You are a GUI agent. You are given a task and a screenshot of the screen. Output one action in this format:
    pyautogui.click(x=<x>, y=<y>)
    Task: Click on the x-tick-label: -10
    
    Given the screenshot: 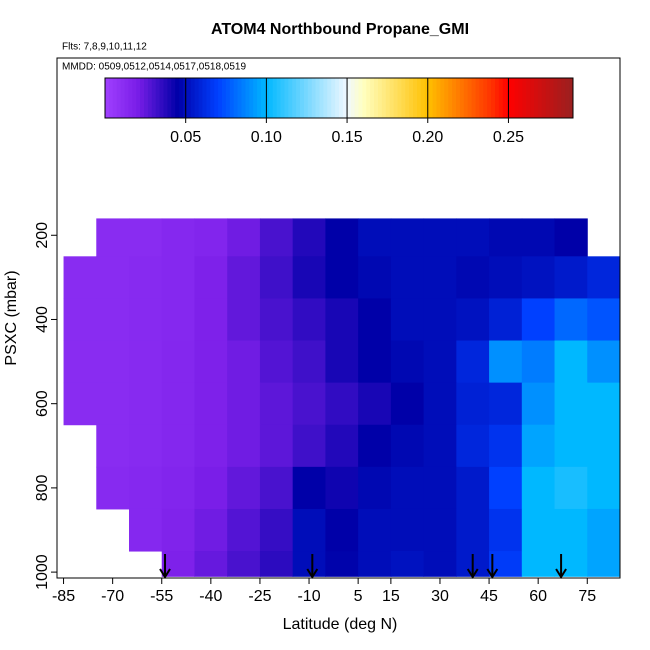 What is the action you would take?
    pyautogui.click(x=308, y=596)
    